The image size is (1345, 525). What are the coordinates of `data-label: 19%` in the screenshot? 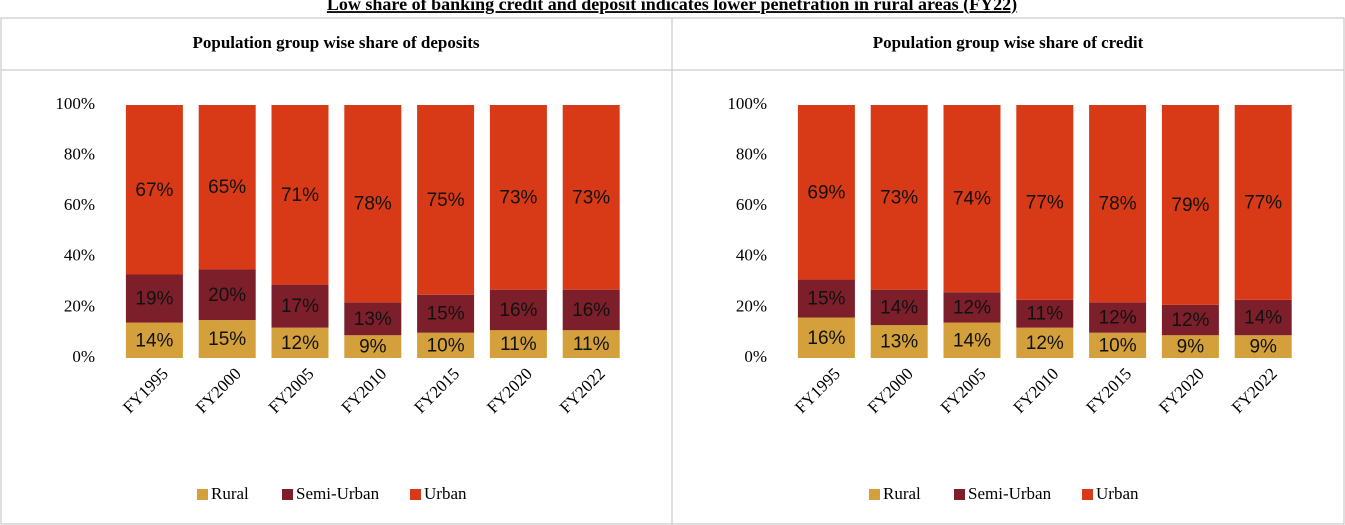 It's located at (154, 299).